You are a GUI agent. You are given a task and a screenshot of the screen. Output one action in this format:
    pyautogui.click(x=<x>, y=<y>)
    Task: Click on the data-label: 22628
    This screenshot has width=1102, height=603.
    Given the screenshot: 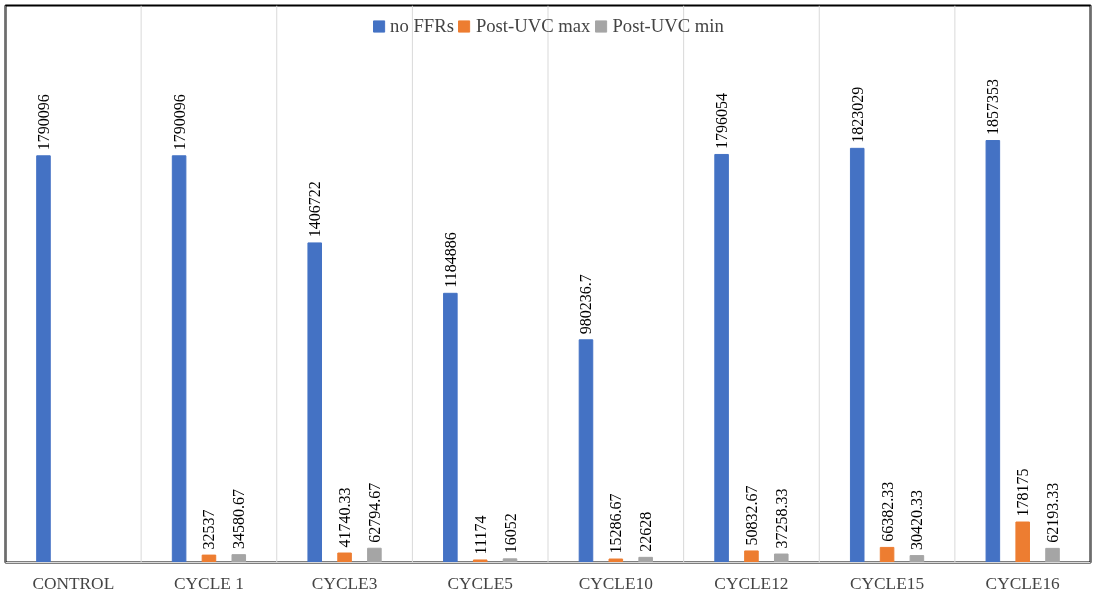 What is the action you would take?
    pyautogui.click(x=646, y=531)
    